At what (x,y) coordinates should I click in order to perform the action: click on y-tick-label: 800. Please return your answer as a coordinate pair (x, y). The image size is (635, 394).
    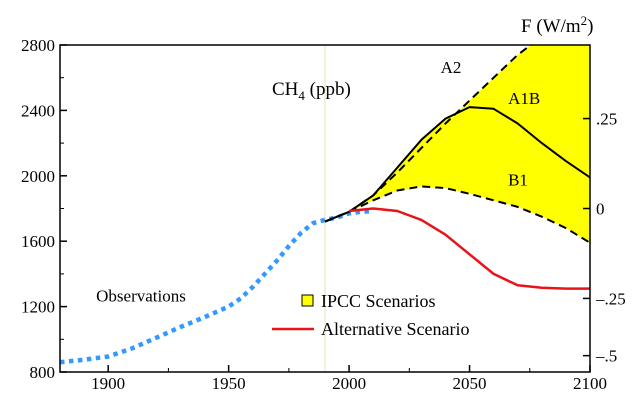
    Looking at the image, I should click on (43, 372).